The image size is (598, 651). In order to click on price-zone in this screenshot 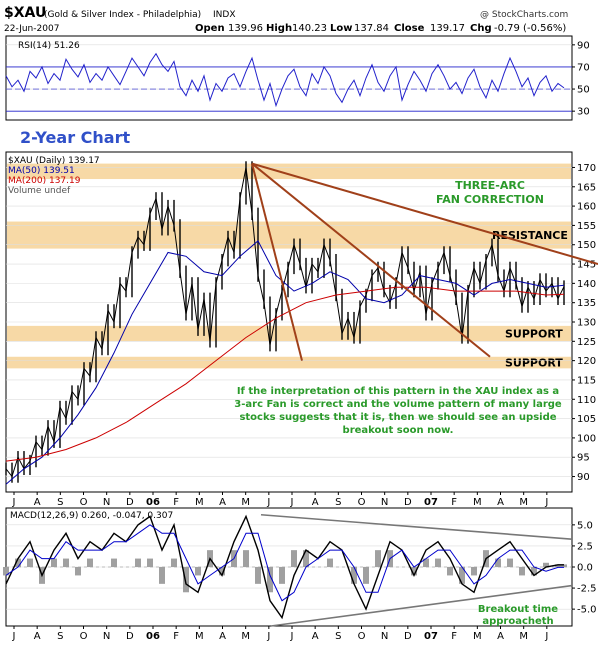, I will do `click(289, 362)`.